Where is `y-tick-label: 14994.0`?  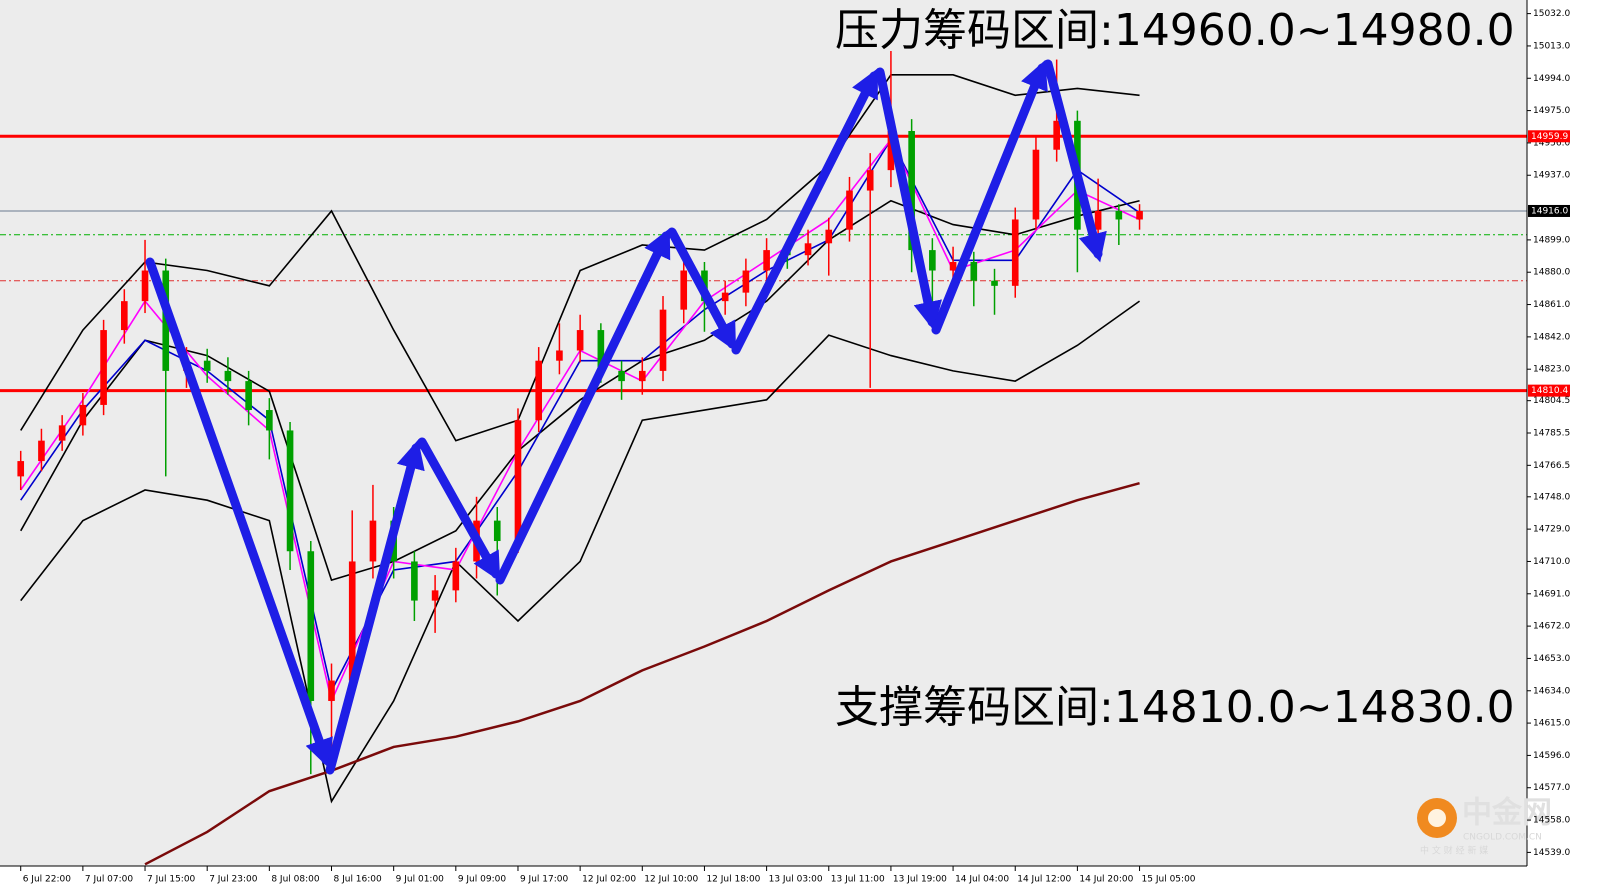 y-tick-label: 14994.0 is located at coordinates (1551, 79).